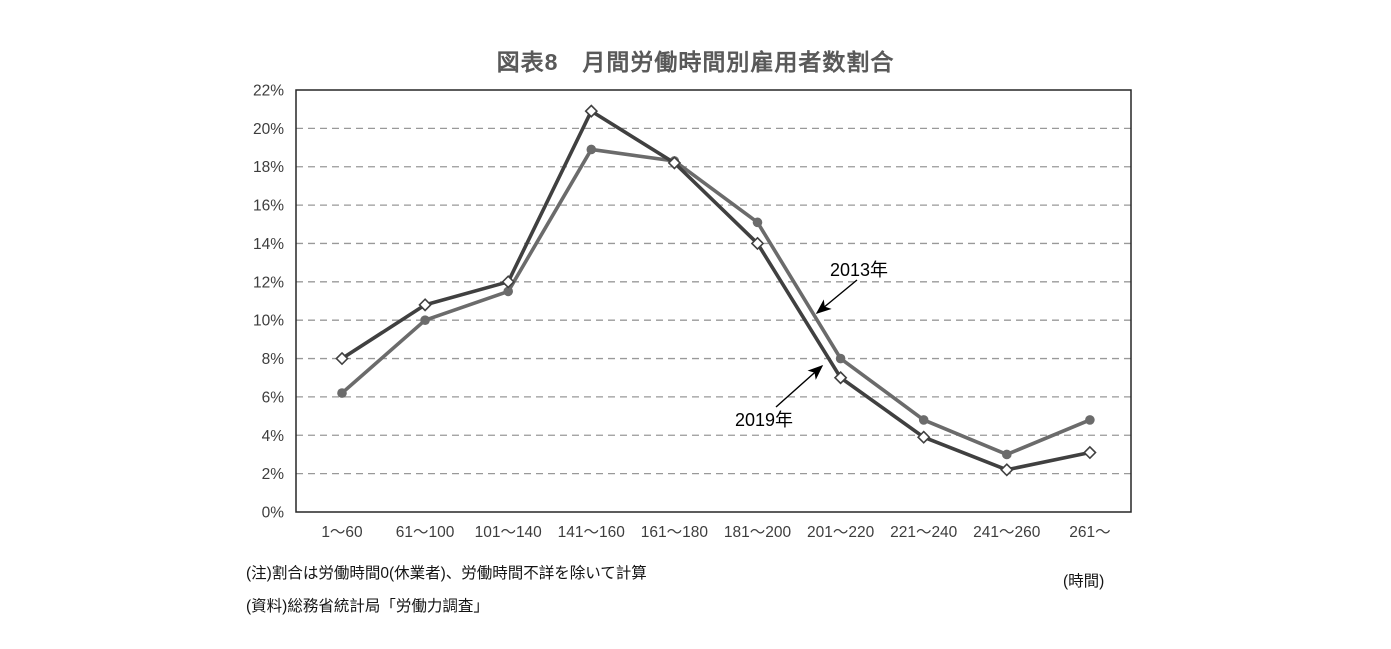  Describe the element at coordinates (758, 532) in the screenshot. I see `x-axis-label: 181～200` at that location.